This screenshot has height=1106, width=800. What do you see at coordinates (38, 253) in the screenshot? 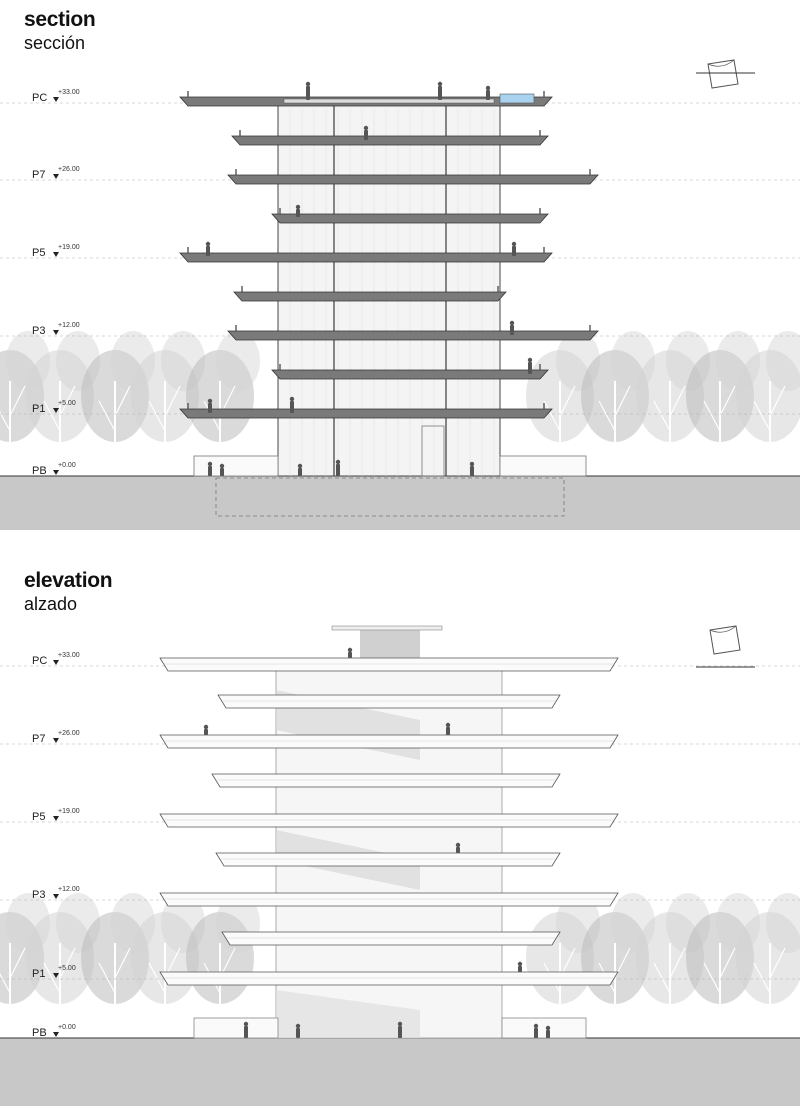
I see `section-level-name: P5` at bounding box center [38, 253].